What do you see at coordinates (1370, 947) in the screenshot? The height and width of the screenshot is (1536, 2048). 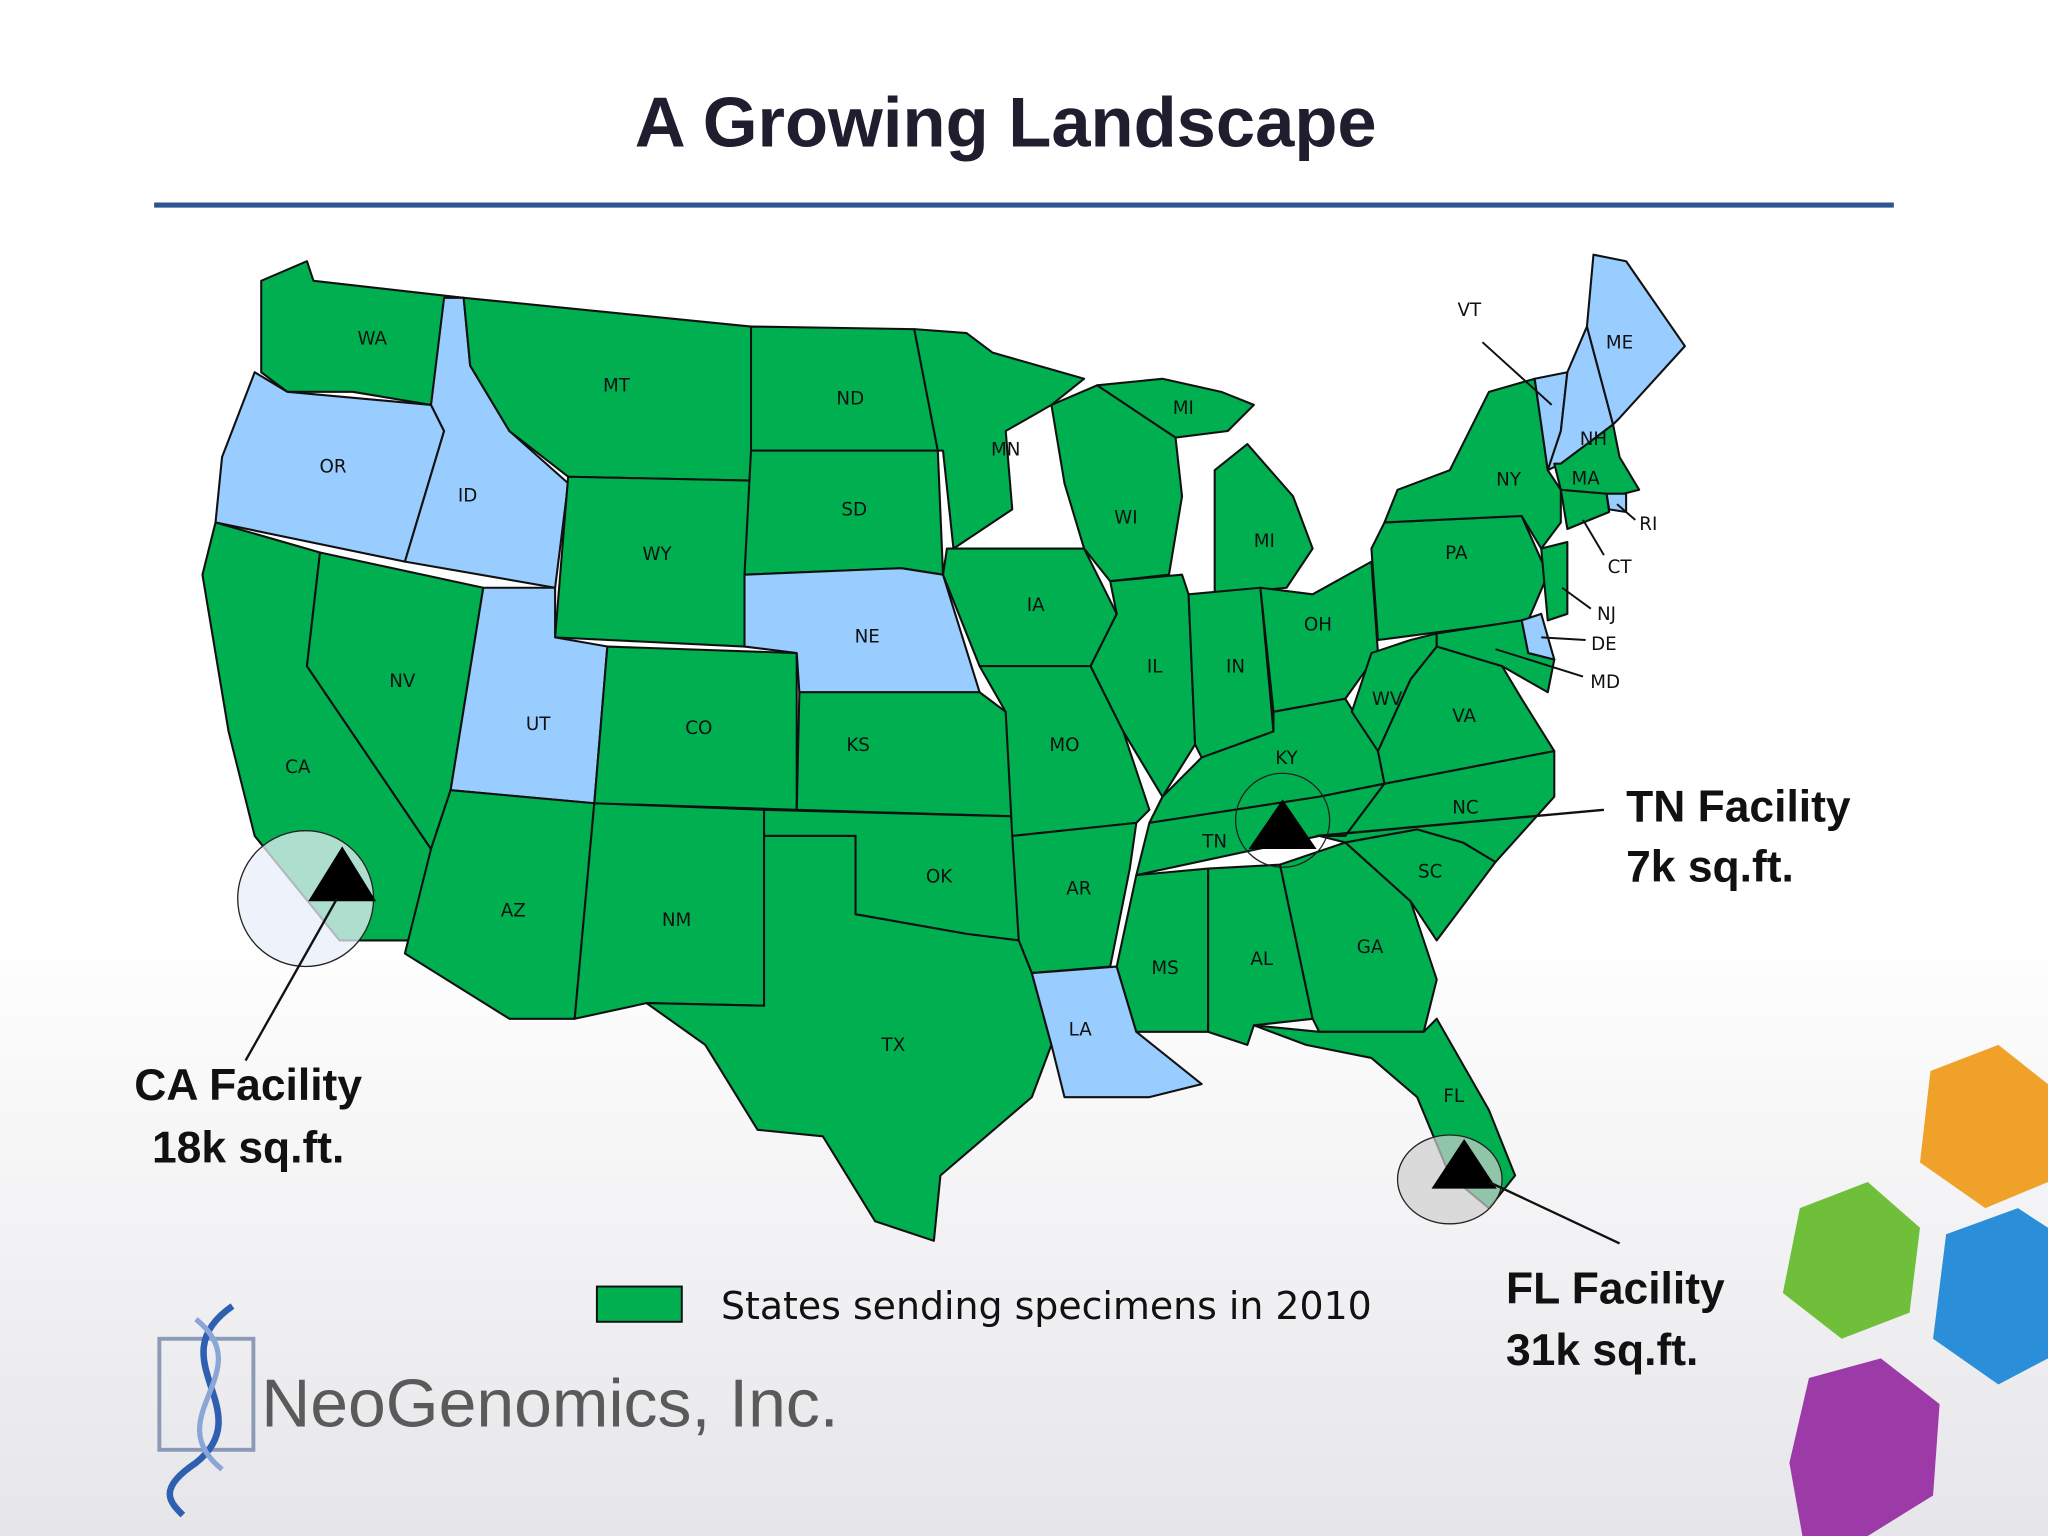 I see `state-label: GA` at bounding box center [1370, 947].